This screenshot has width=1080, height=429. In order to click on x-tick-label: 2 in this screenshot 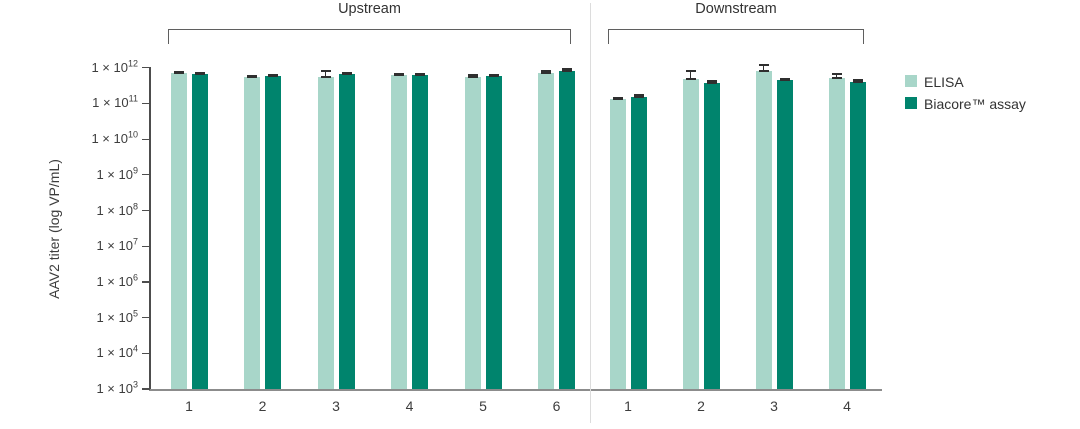, I will do `click(701, 406)`.